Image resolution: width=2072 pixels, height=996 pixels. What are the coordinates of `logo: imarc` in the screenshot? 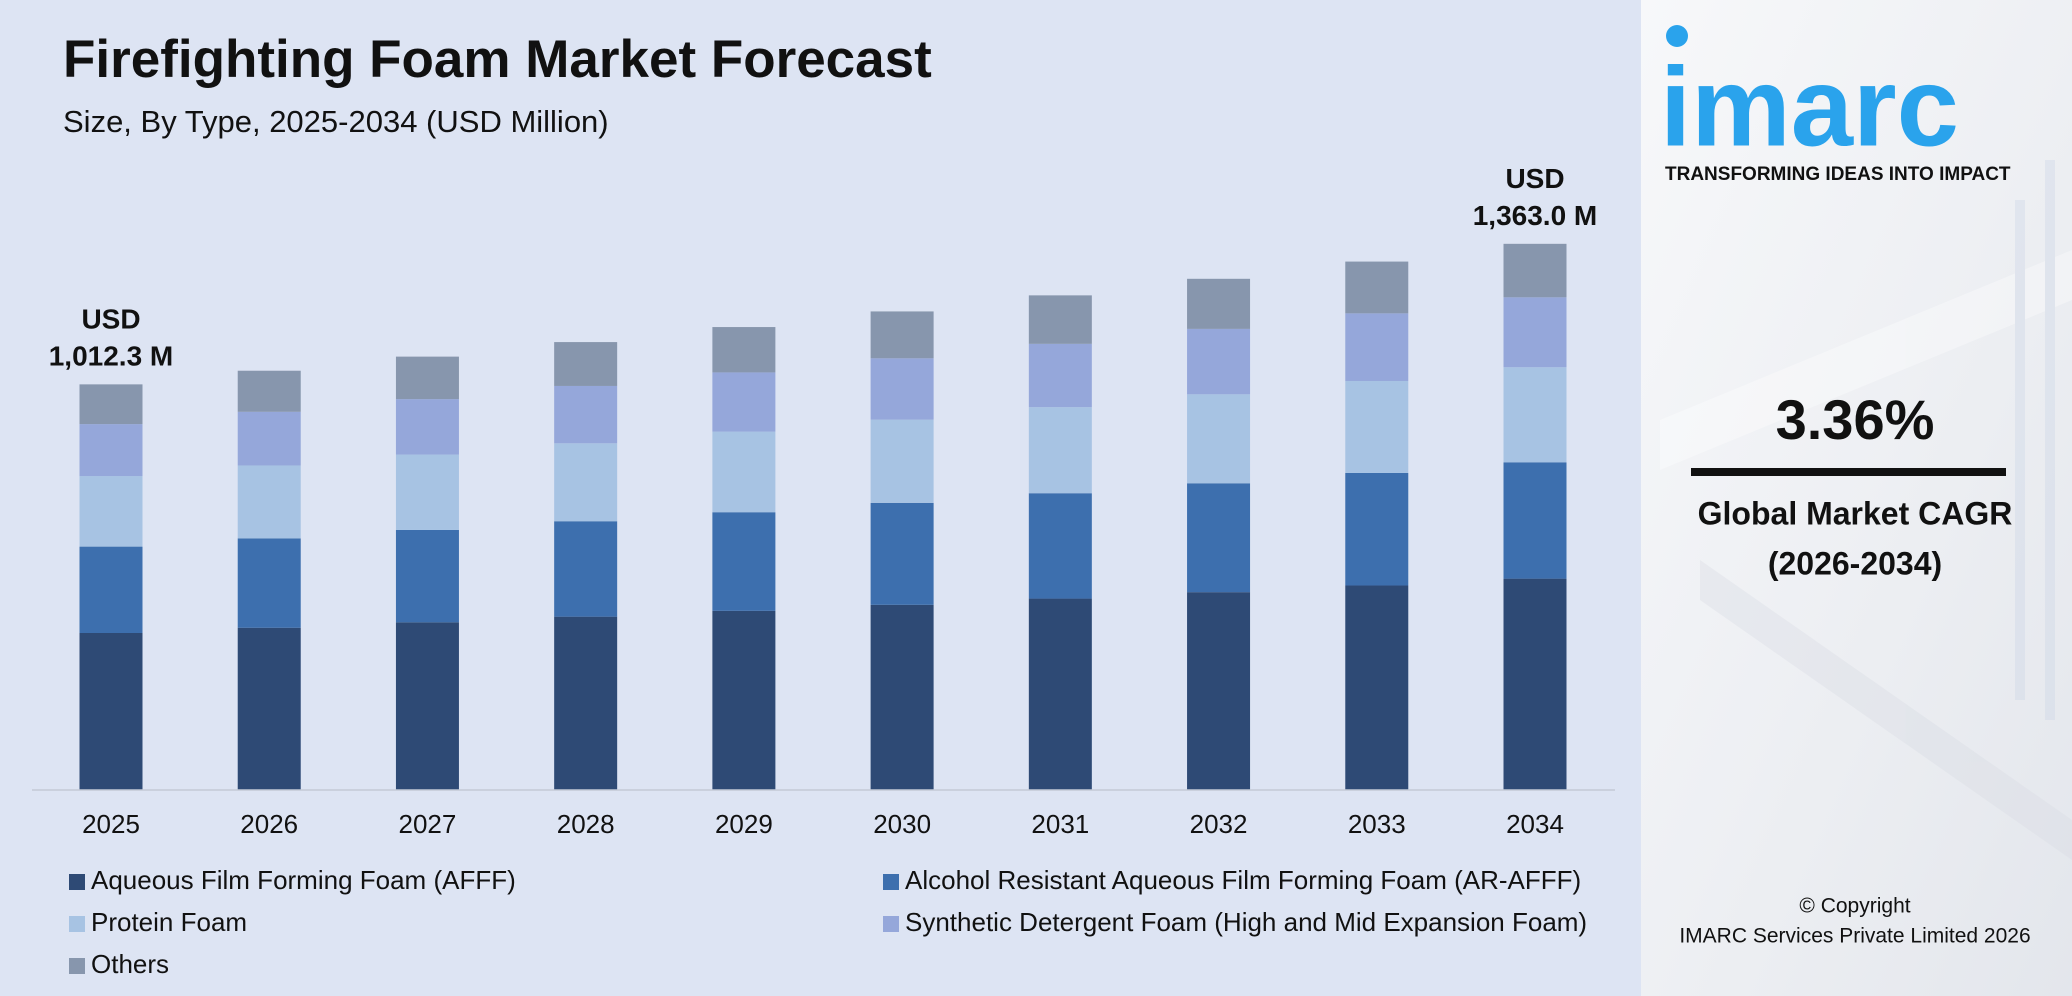 It's located at (1809, 107).